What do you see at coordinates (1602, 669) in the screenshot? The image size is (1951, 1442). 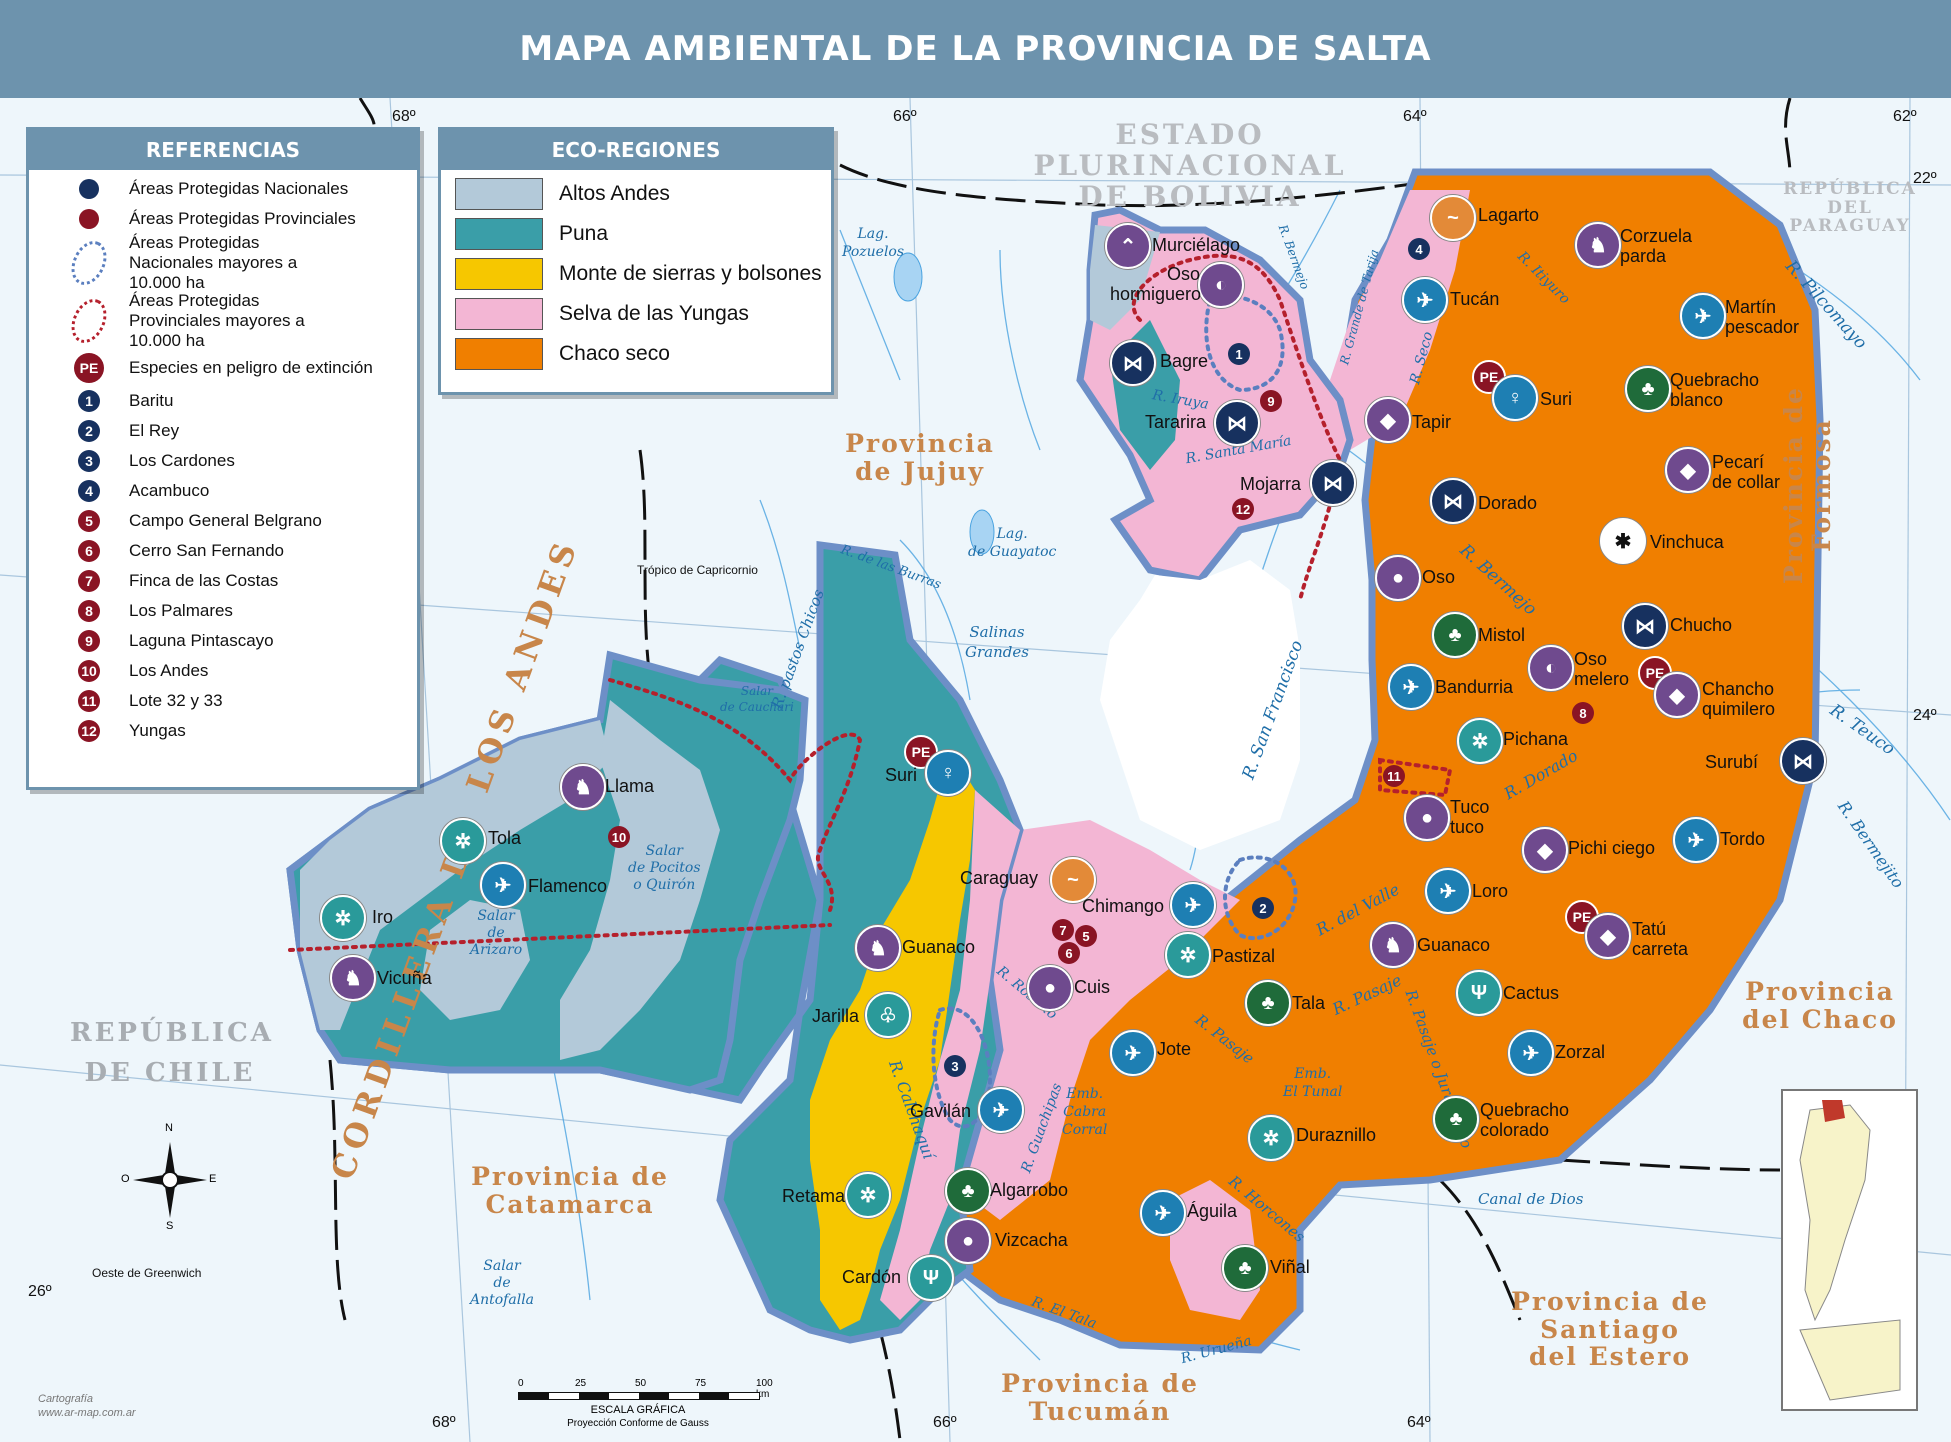 I see `species-oso-melero: Oso melero` at bounding box center [1602, 669].